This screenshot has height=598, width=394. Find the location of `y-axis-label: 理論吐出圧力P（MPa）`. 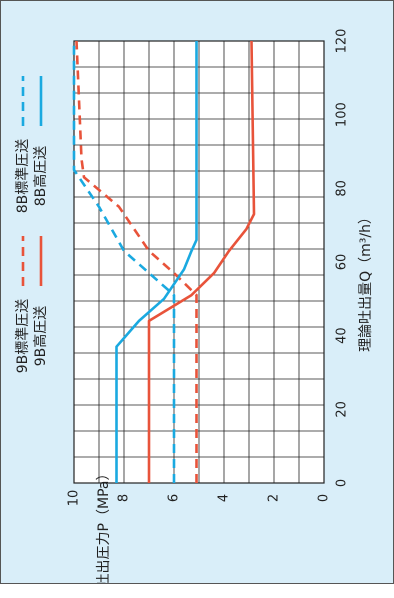

y-axis-label: 理論吐出圧力P（MPa） is located at coordinates (104, 525).